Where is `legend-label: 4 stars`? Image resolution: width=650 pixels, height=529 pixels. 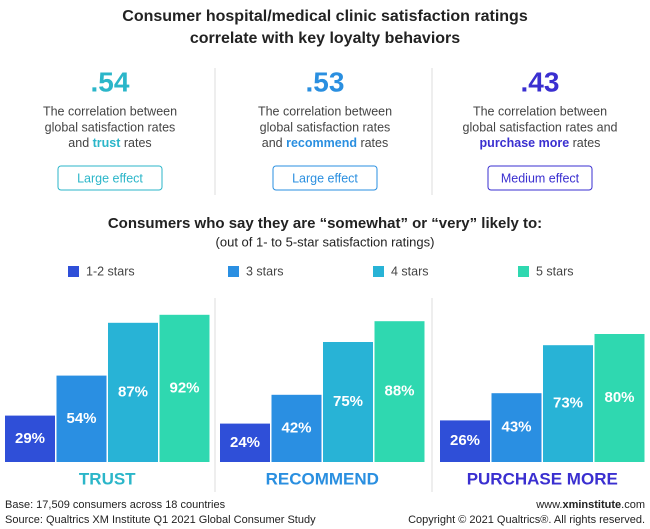 legend-label: 4 stars is located at coordinates (410, 271).